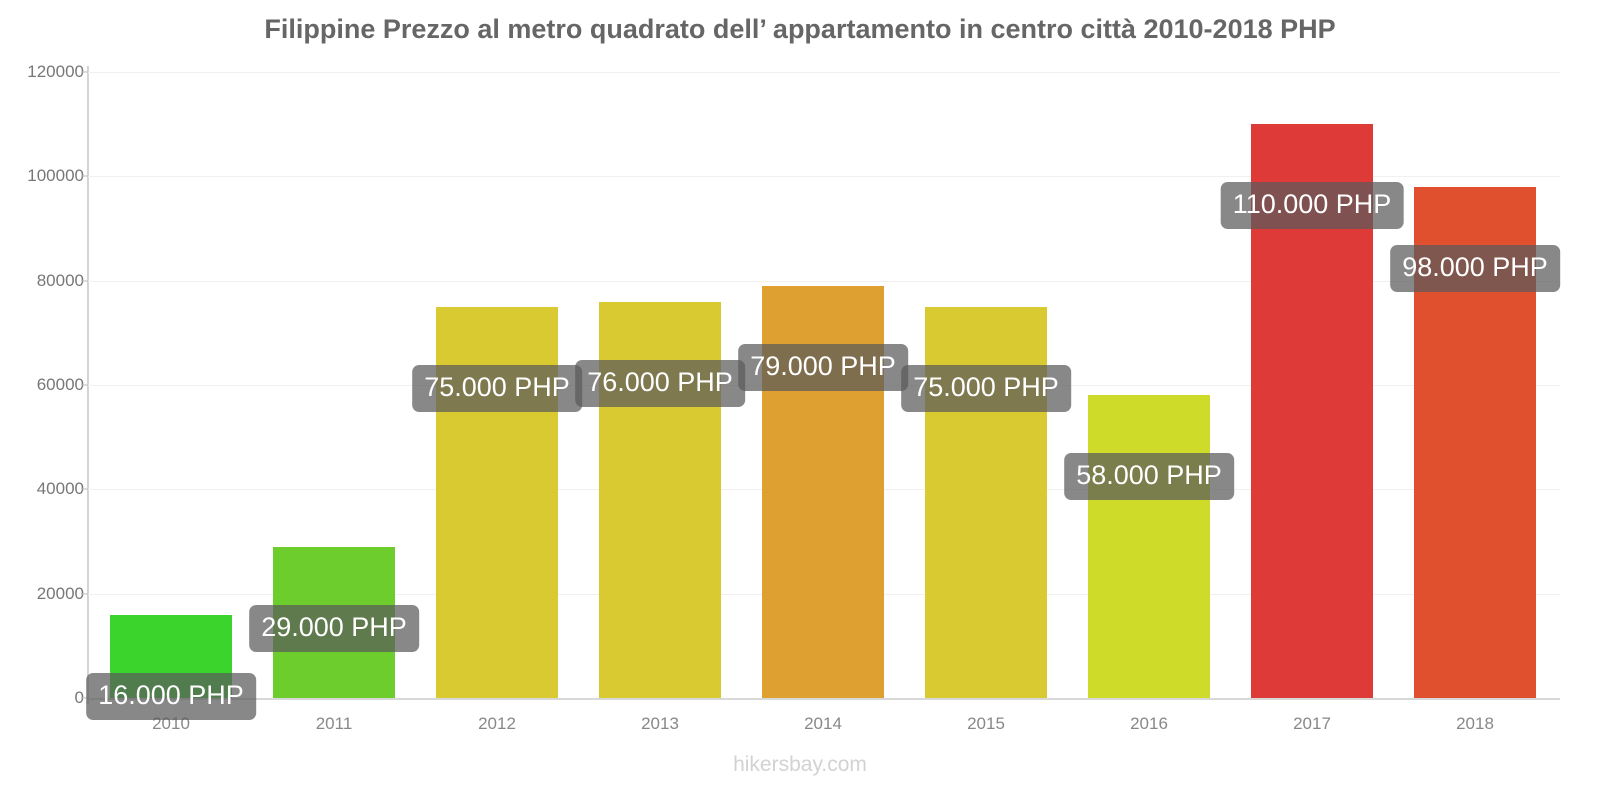 The height and width of the screenshot is (800, 1600). Describe the element at coordinates (60, 593) in the screenshot. I see `y-tick-label: 20000` at that location.